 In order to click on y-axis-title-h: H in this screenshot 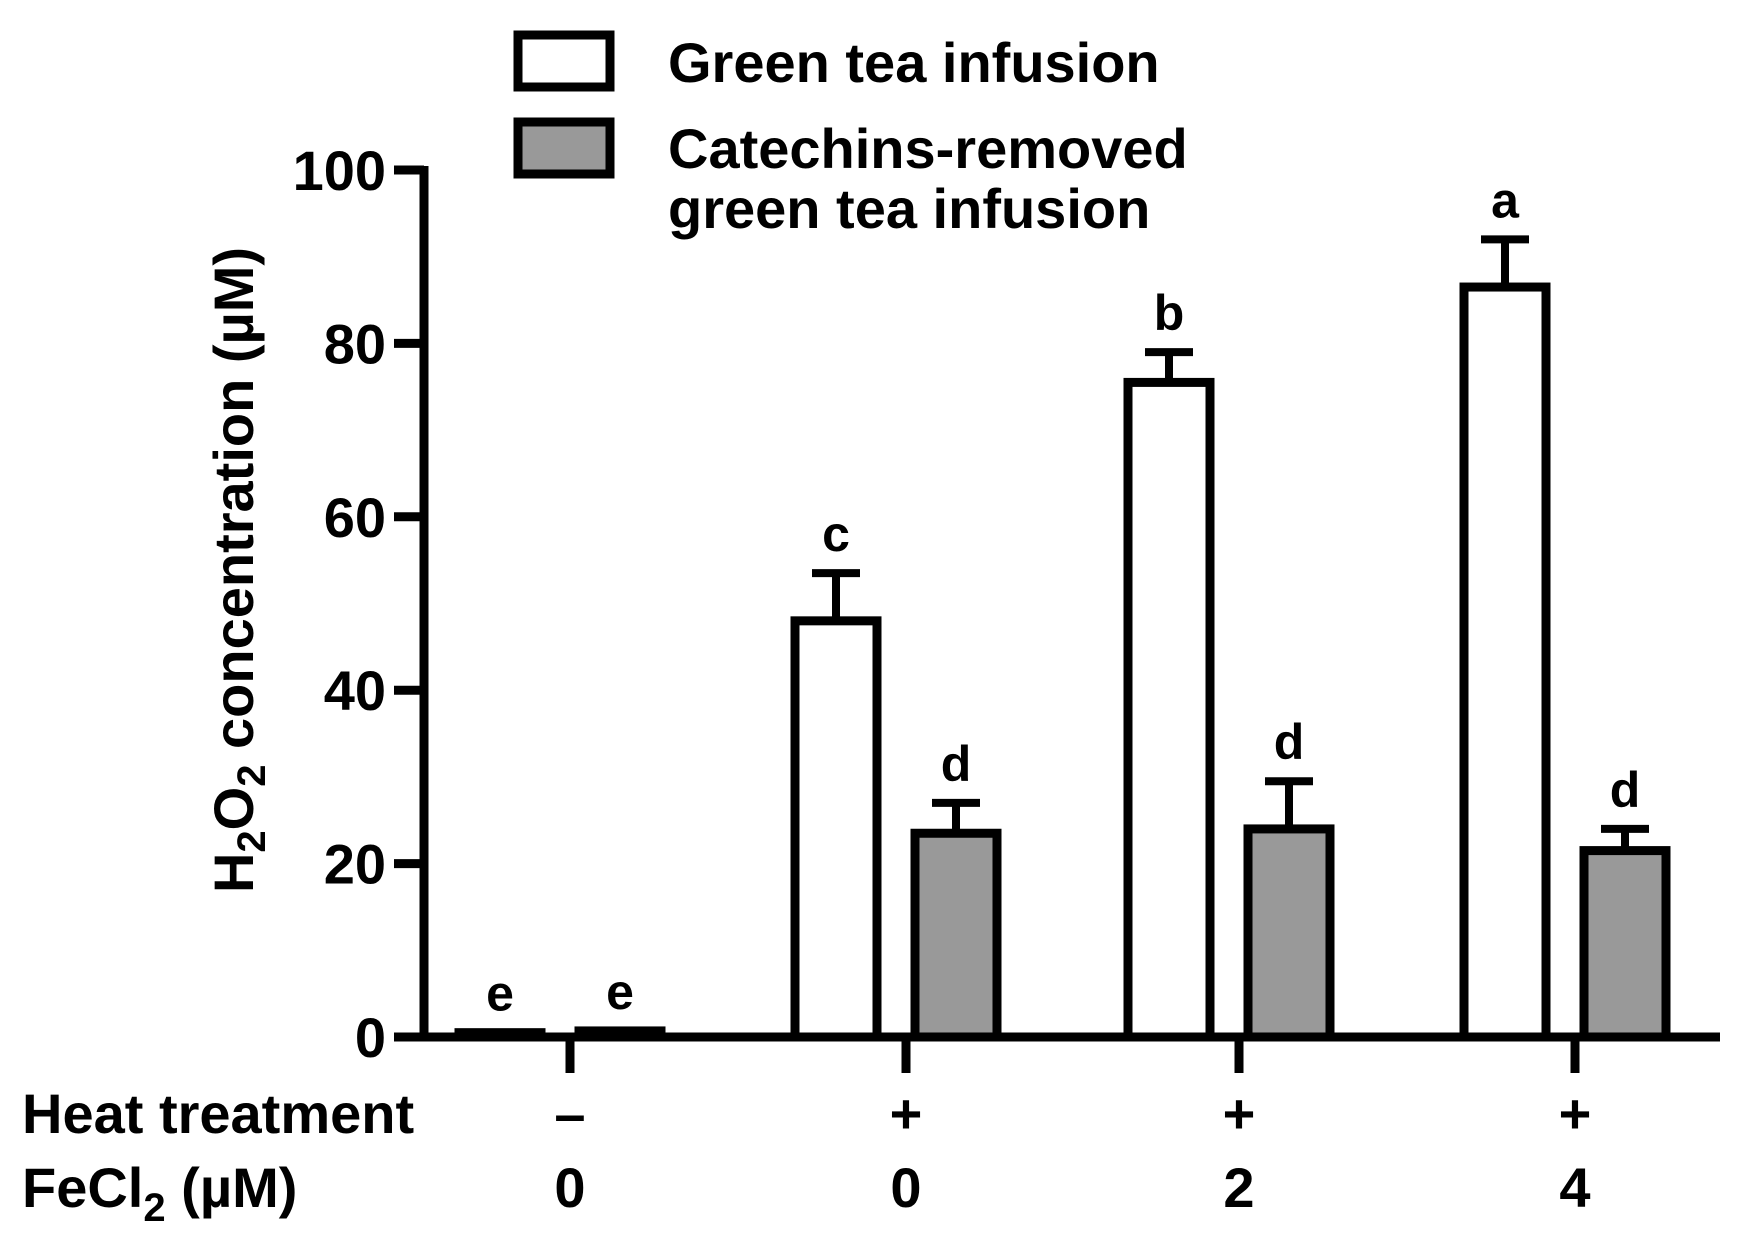, I will do `click(233, 873)`.